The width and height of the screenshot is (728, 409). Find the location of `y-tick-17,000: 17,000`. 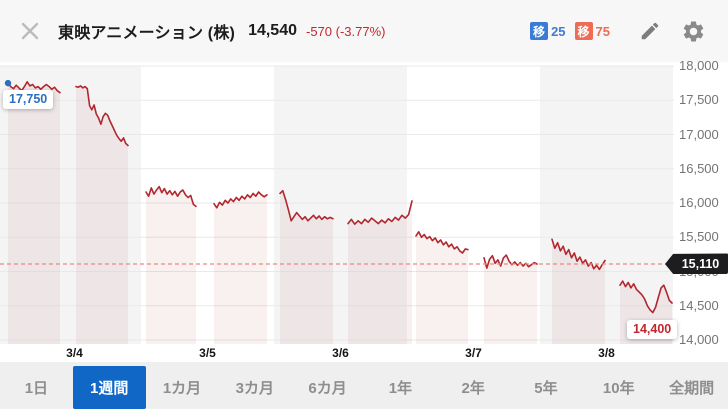

y-tick-17,000: 17,000 is located at coordinates (699, 134).